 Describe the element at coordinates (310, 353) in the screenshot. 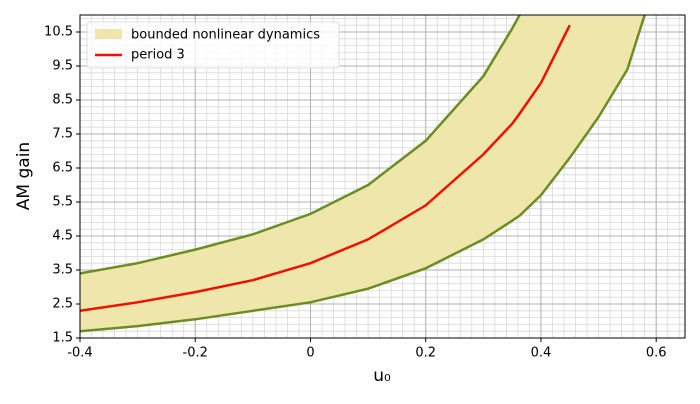

I see `x-tick-label: 0` at that location.